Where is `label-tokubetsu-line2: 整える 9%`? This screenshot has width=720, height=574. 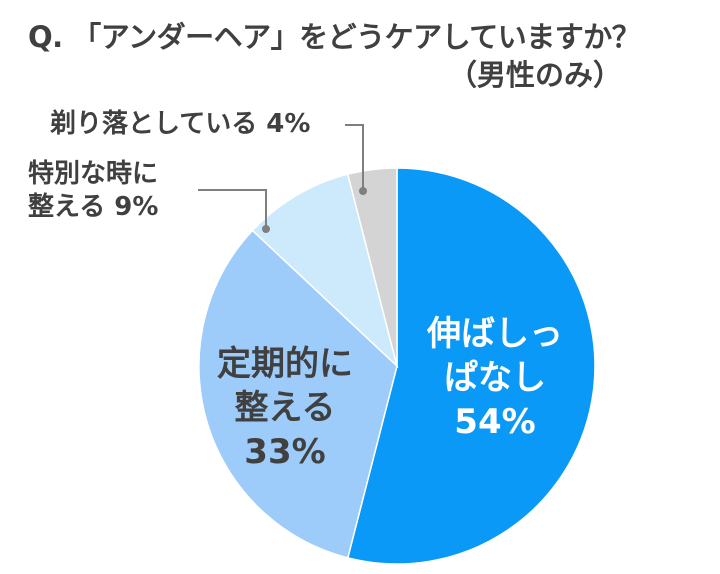
label-tokubetsu-line2: 整える 9% is located at coordinates (93, 207).